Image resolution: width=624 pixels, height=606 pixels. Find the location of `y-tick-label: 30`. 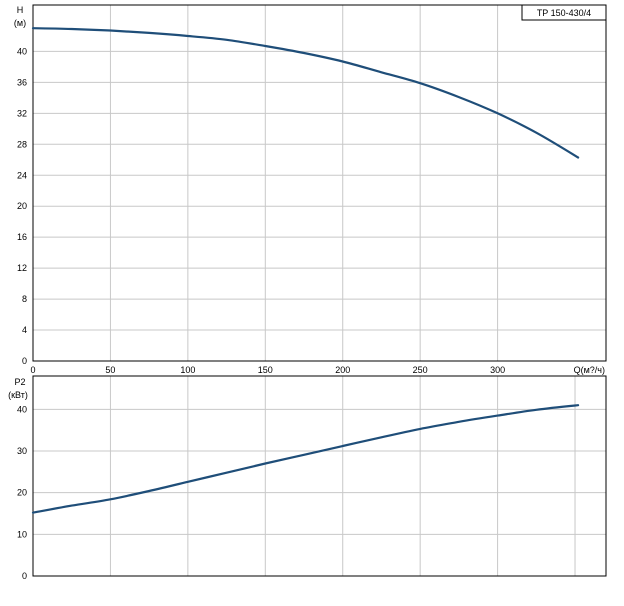

y-tick-label: 30 is located at coordinates (22, 451).